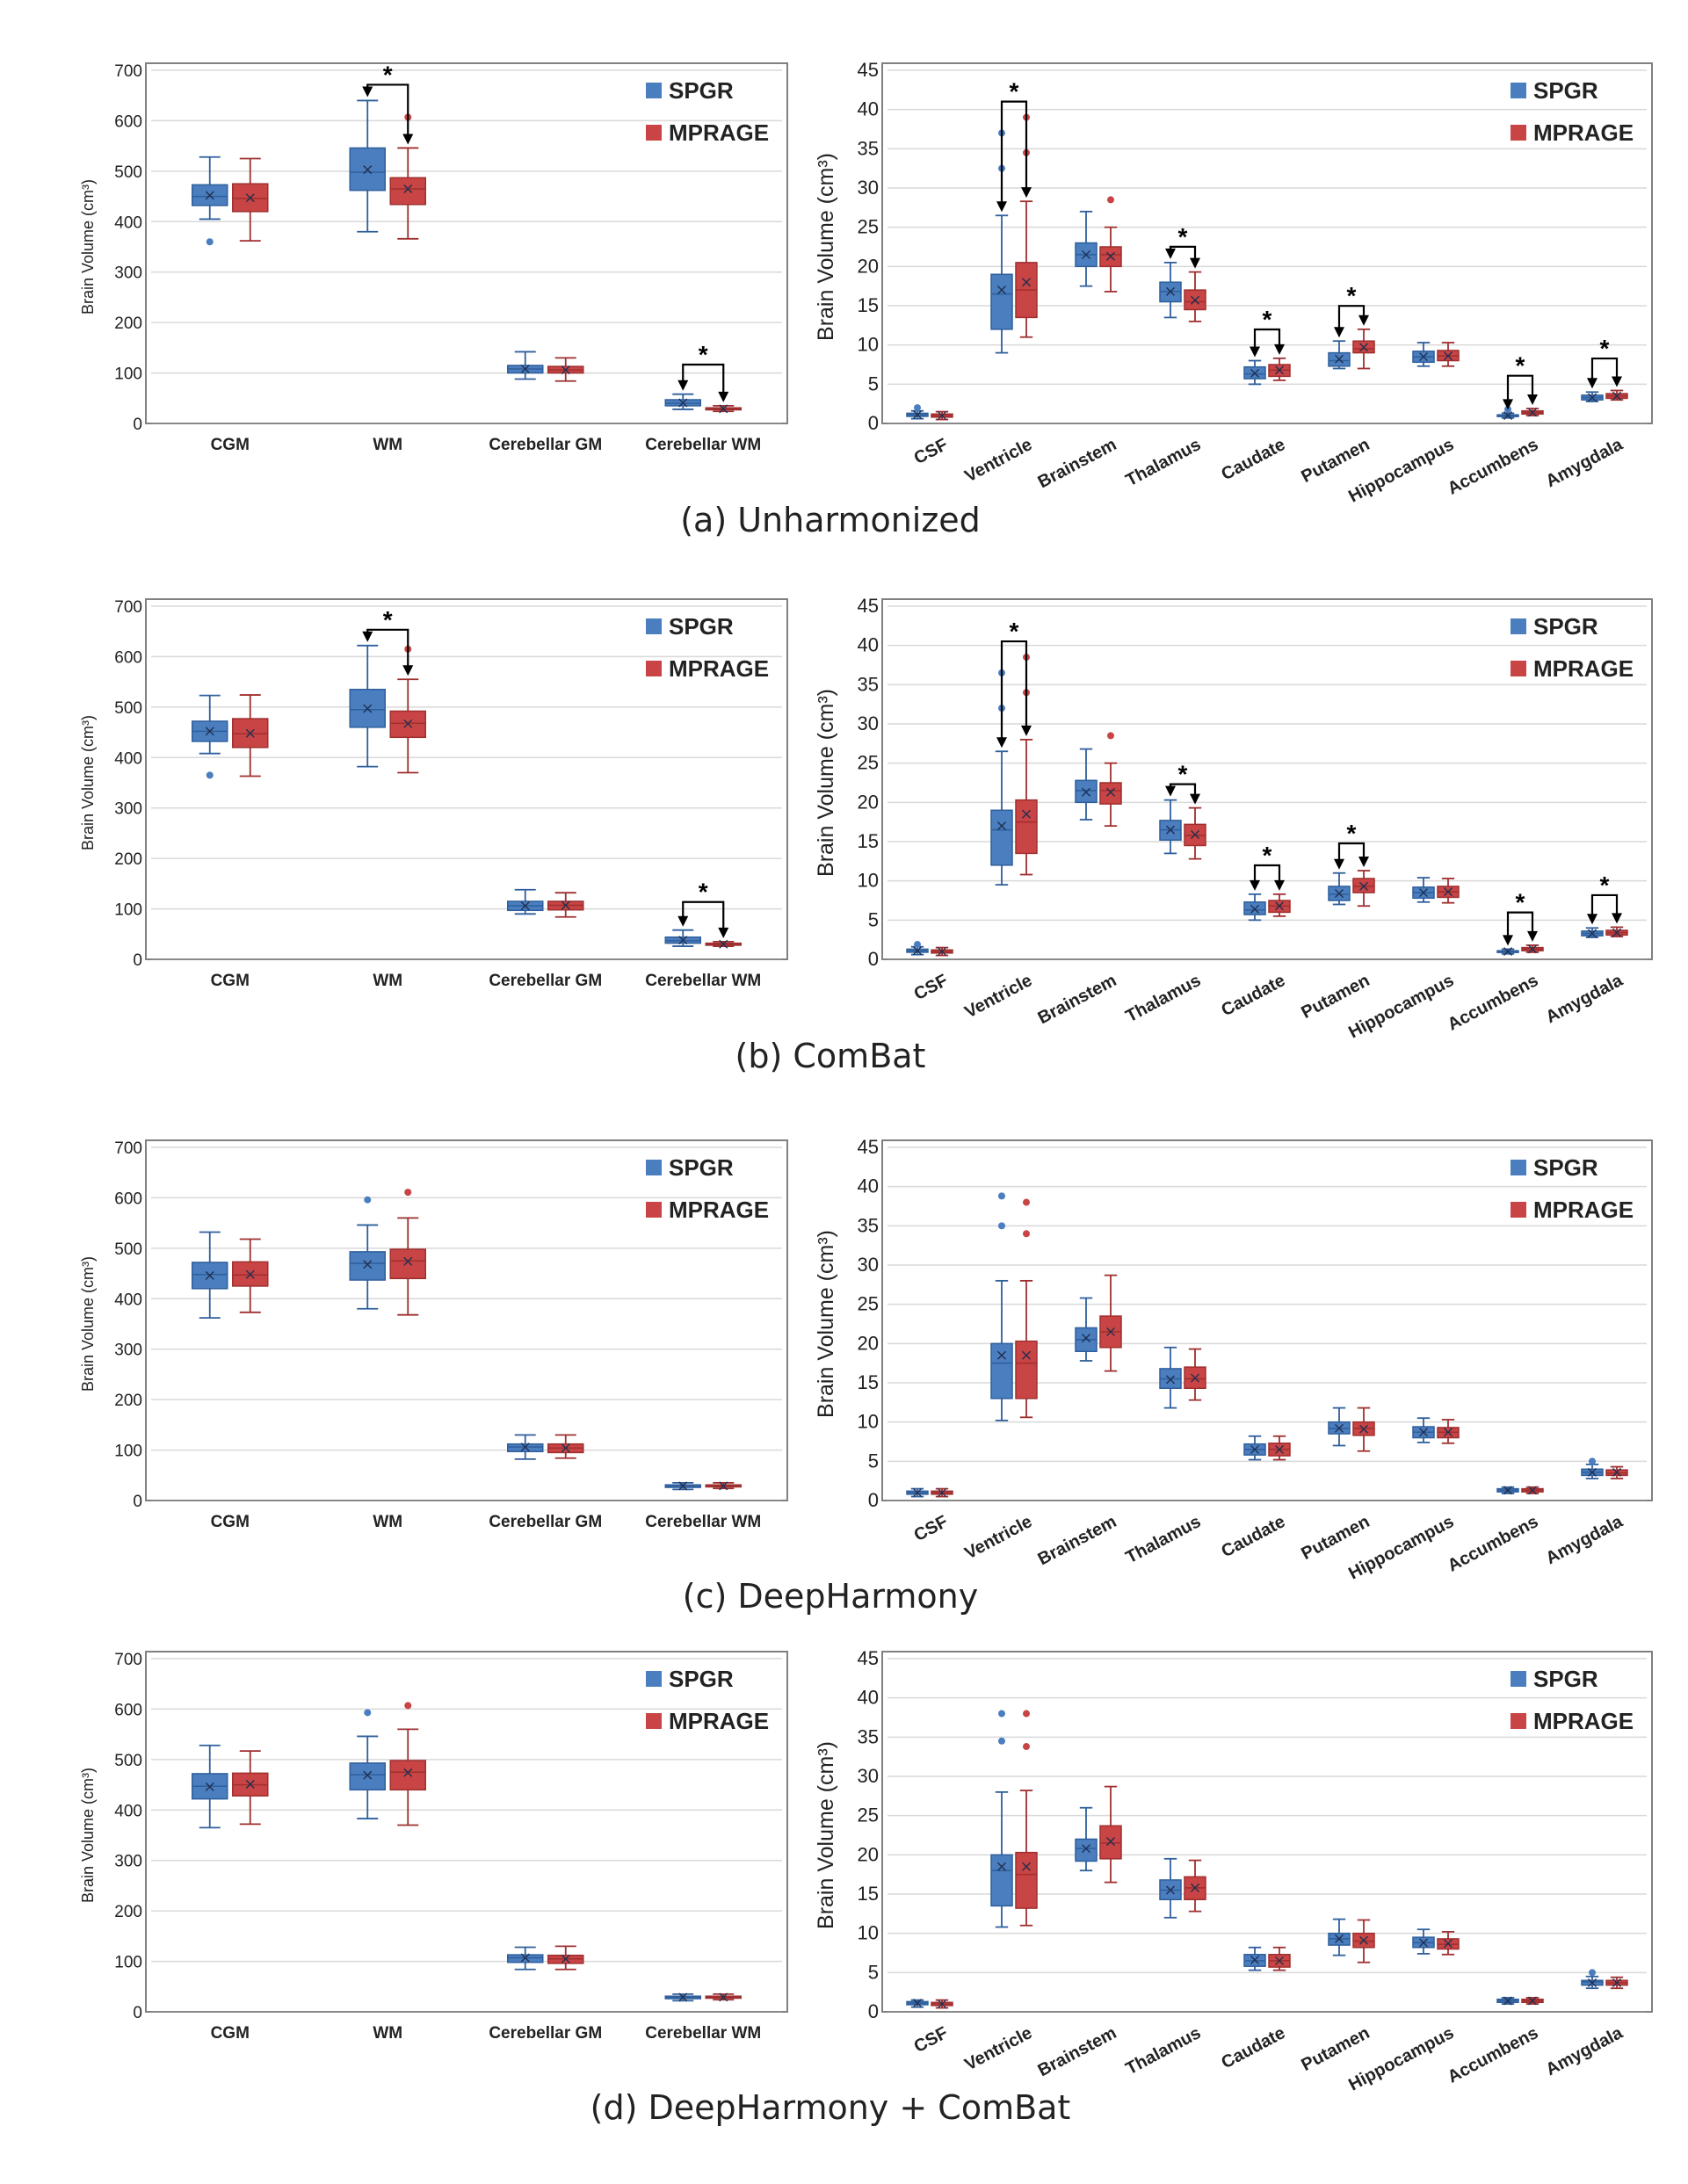 This screenshot has width=1688, height=2184. What do you see at coordinates (868, 1933) in the screenshot?
I see `y-tick-label: 10` at bounding box center [868, 1933].